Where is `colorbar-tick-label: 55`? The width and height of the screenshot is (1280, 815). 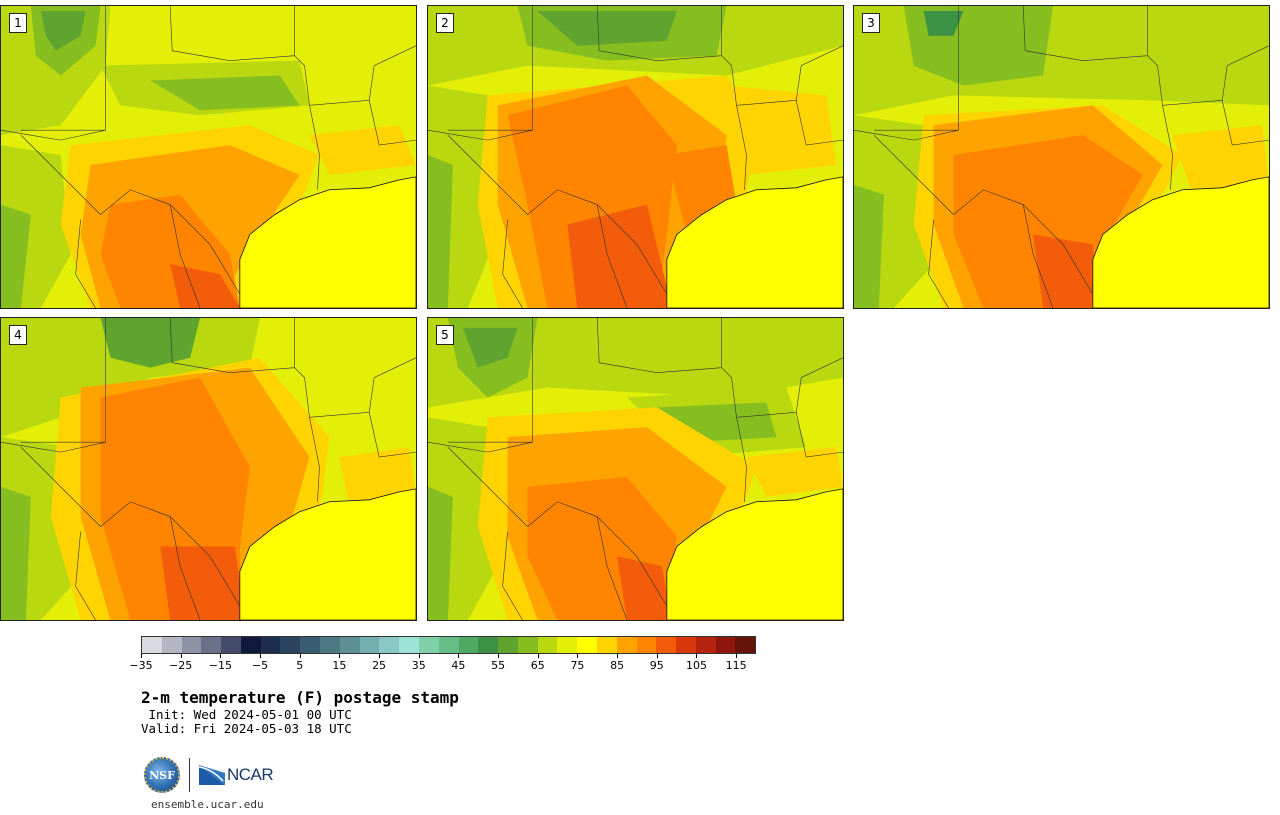 colorbar-tick-label: 55 is located at coordinates (498, 665).